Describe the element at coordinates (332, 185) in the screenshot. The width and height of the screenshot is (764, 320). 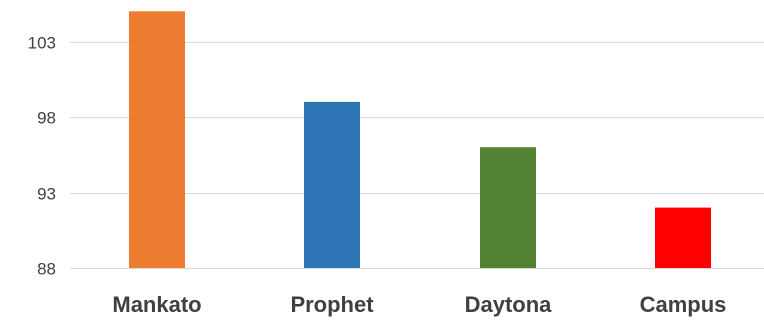
I see `bar-prophet` at that location.